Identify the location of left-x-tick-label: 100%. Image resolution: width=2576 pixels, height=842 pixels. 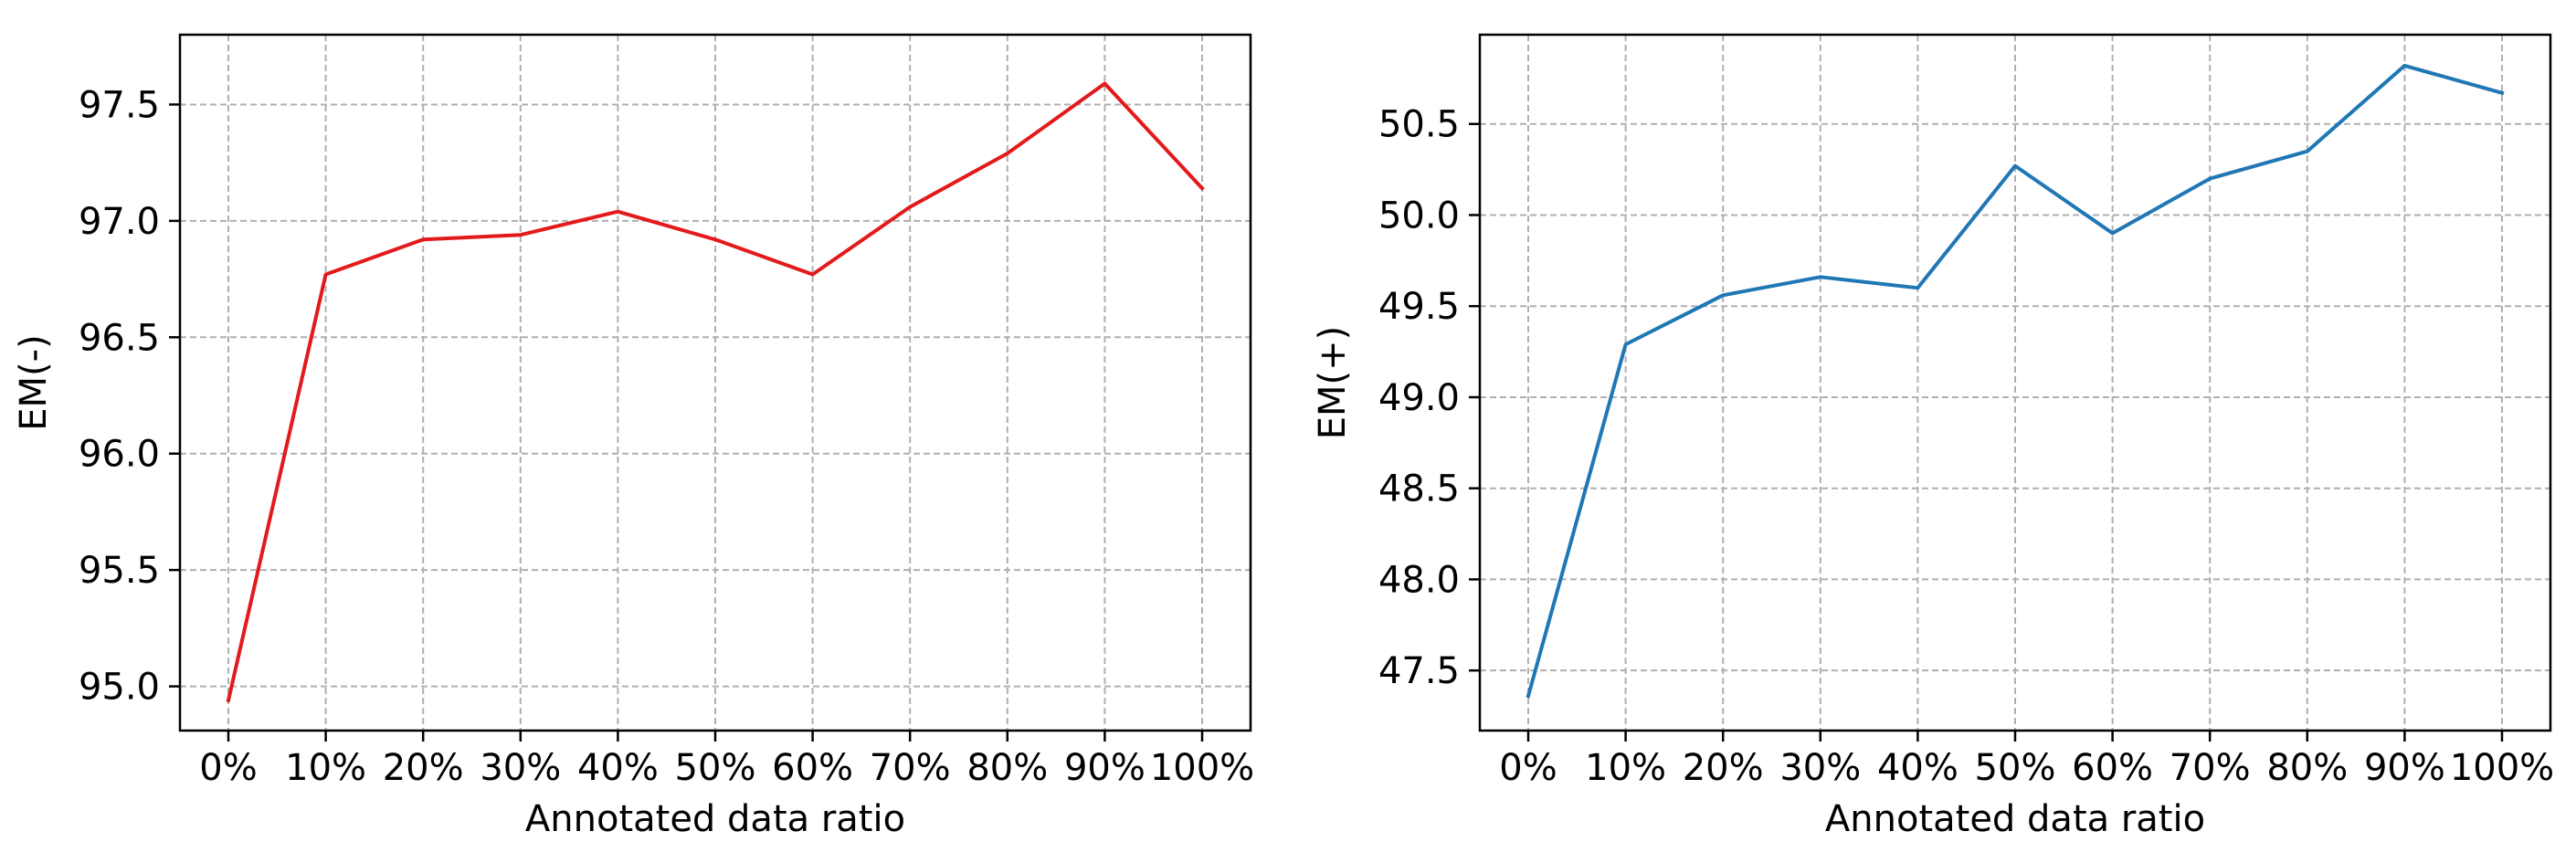
(1202, 768).